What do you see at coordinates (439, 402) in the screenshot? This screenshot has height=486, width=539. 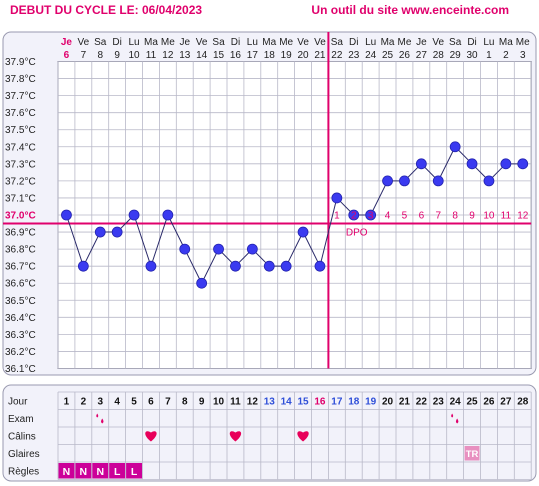 I see `table-day-number: 23` at bounding box center [439, 402].